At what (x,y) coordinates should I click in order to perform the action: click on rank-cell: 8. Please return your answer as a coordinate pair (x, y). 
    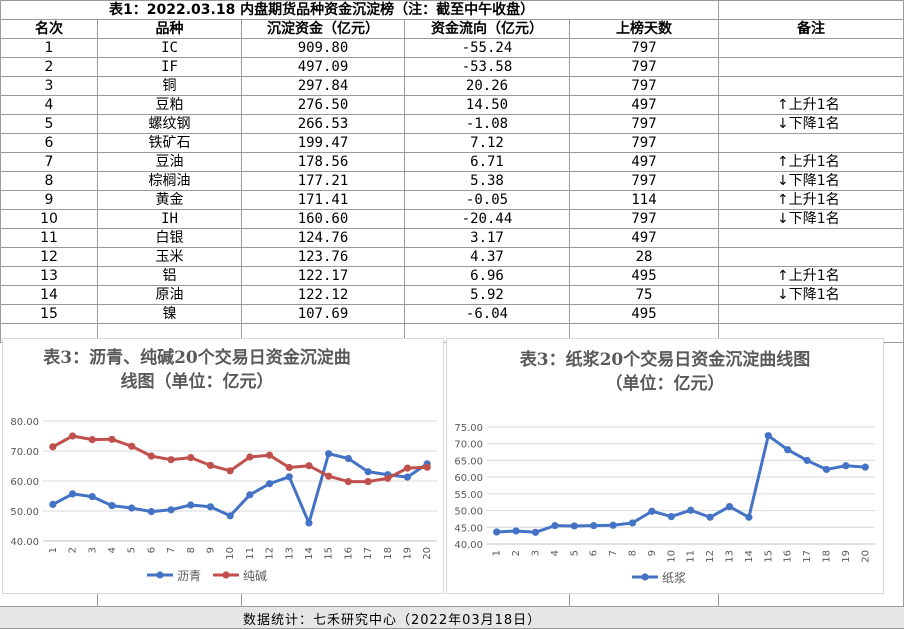
    Looking at the image, I should click on (49, 181).